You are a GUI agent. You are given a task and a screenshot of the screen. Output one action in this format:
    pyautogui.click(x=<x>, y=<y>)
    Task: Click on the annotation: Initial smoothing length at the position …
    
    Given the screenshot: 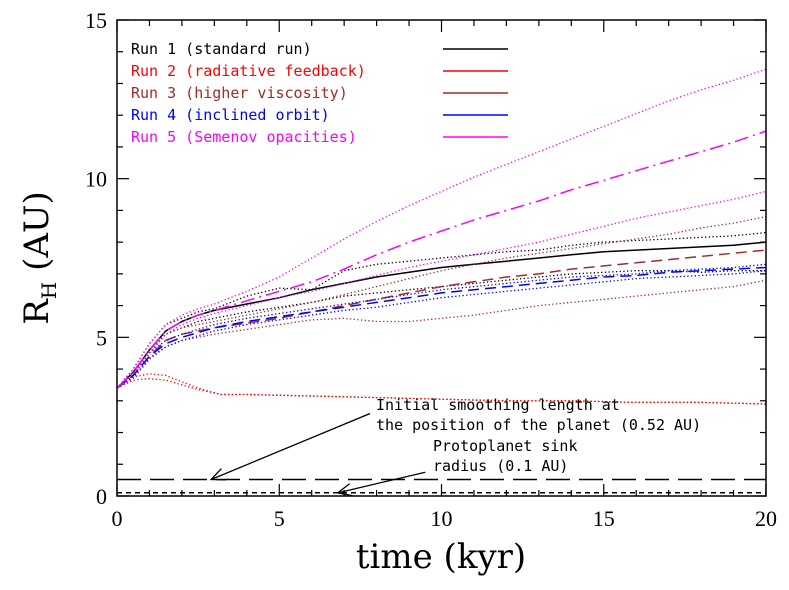 What is the action you would take?
    pyautogui.click(x=455, y=438)
    